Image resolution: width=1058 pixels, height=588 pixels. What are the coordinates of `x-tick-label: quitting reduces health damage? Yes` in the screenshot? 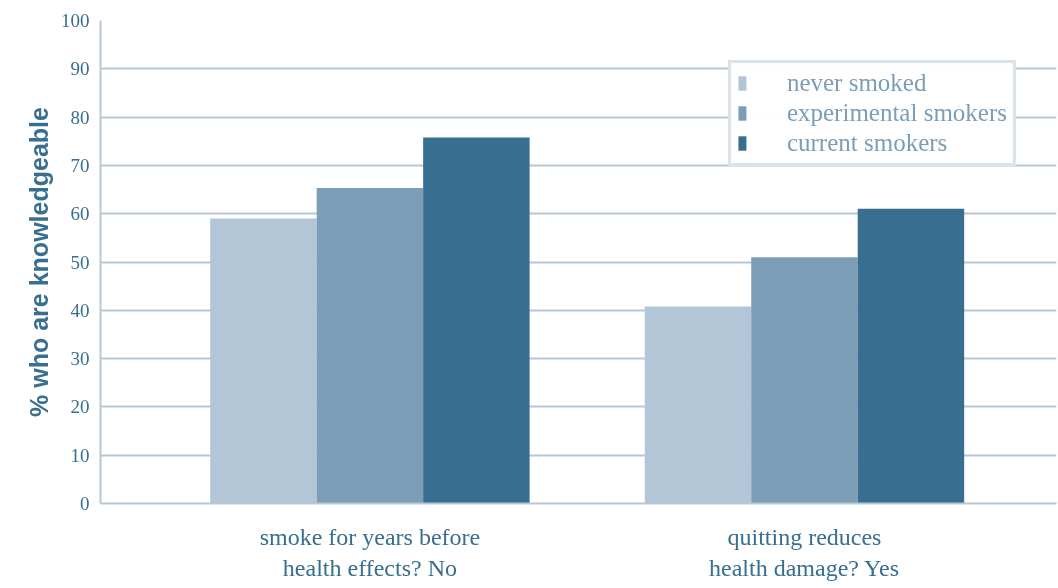 It's located at (804, 552).